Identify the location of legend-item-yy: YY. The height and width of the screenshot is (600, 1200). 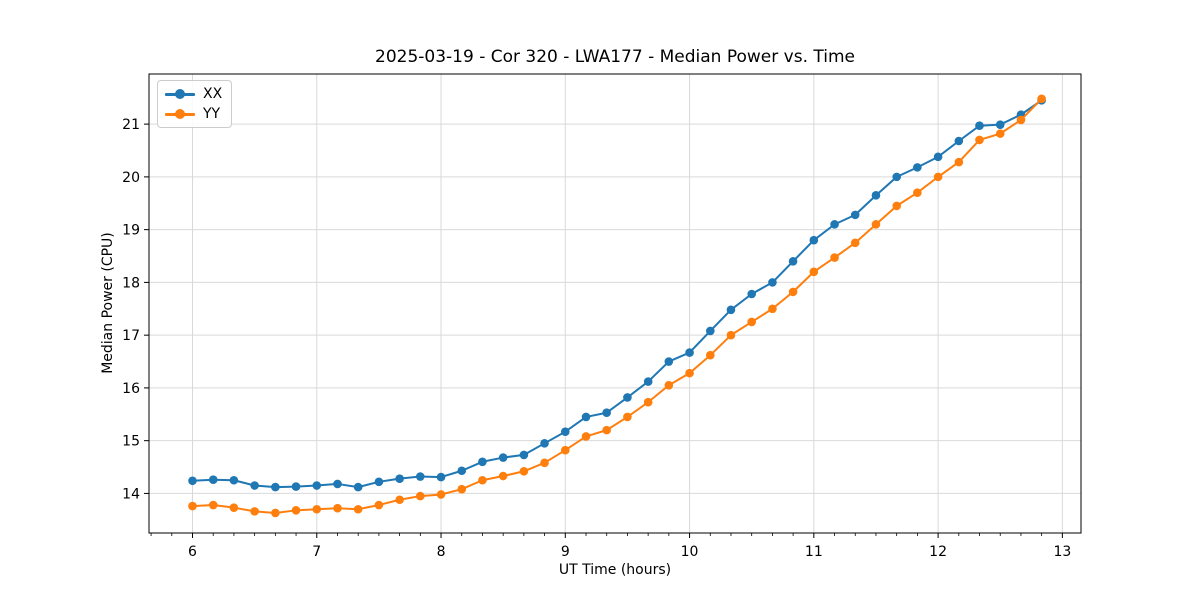
(193, 114).